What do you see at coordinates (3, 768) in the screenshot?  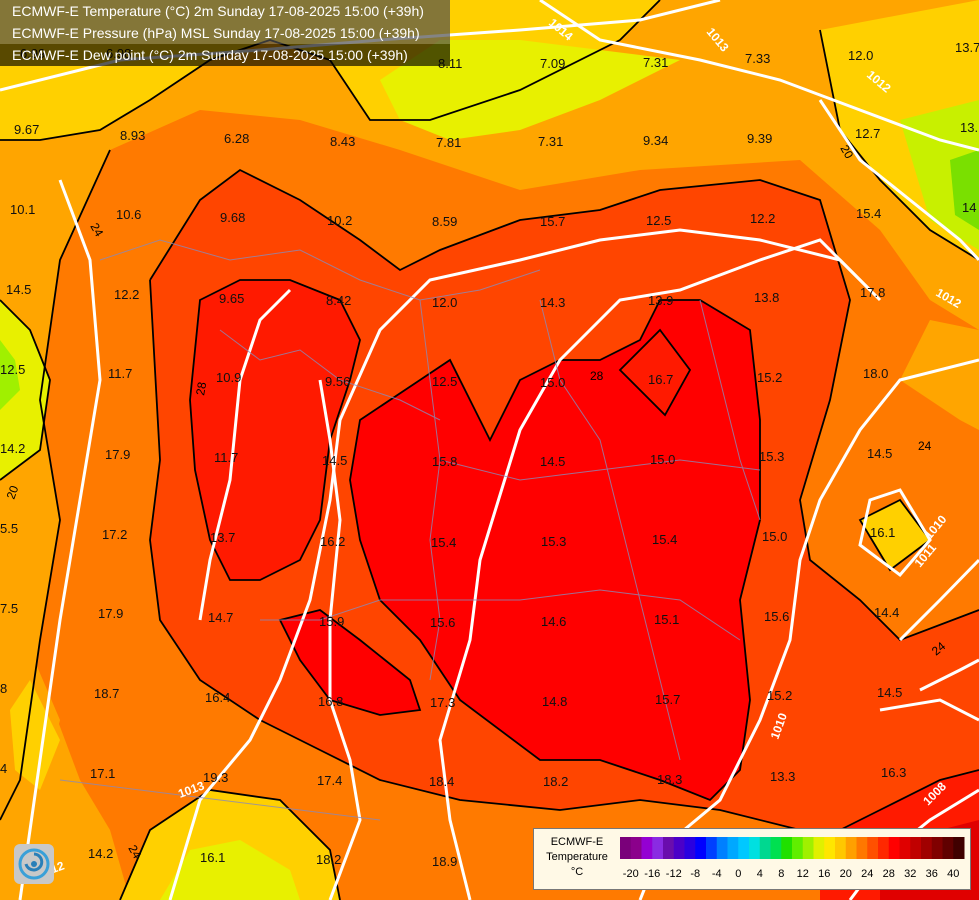 I see `dewpoint-value: 4` at bounding box center [3, 768].